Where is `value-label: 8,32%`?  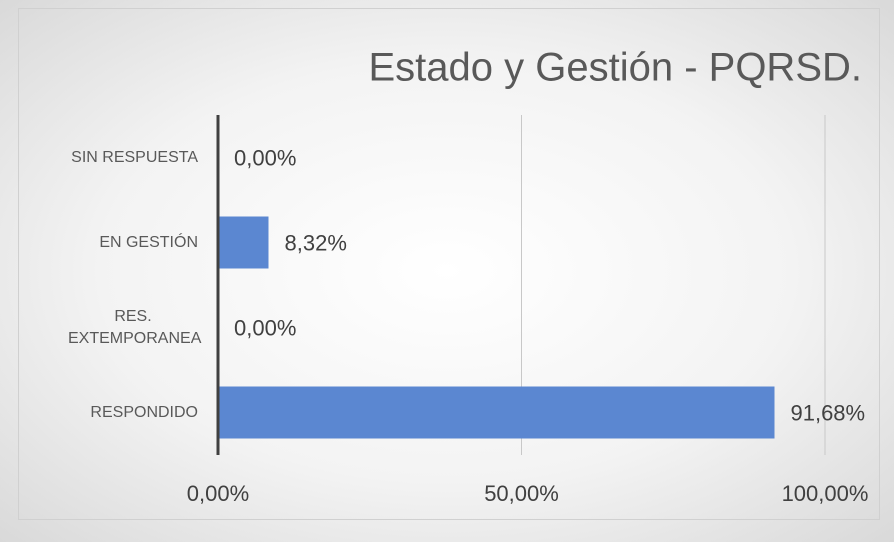 value-label: 8,32% is located at coordinates (316, 242).